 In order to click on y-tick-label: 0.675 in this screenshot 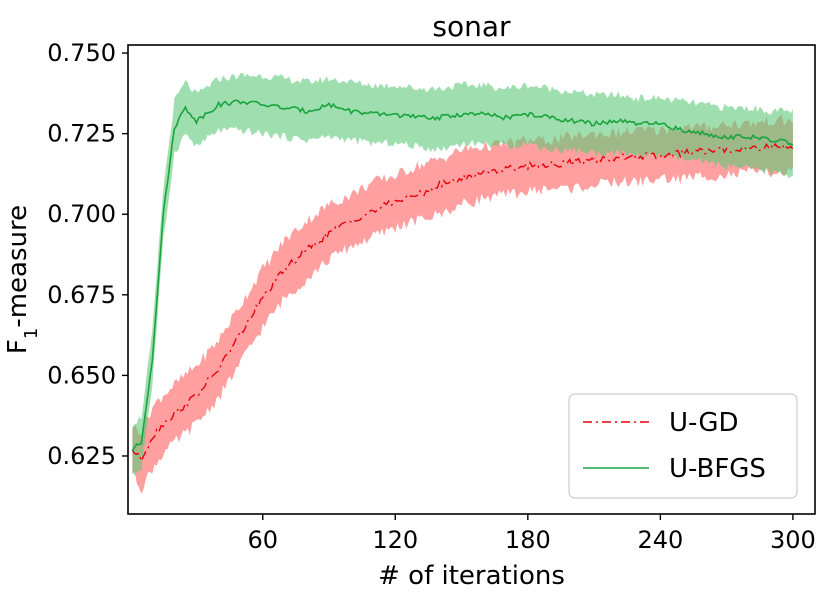, I will do `click(81, 295)`.